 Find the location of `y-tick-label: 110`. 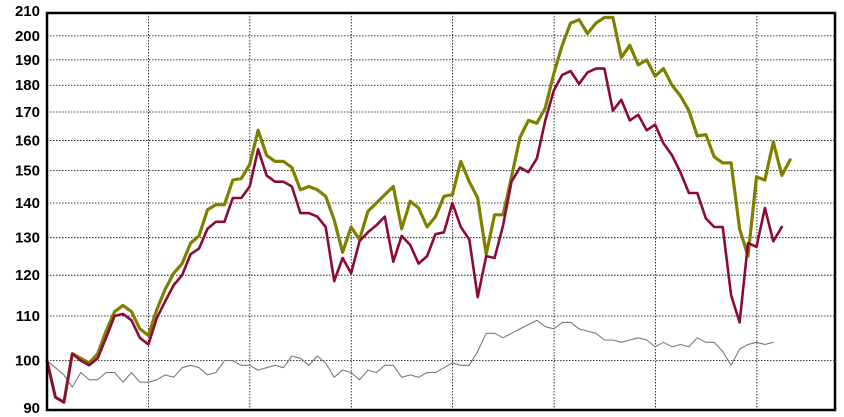

y-tick-label: 110 is located at coordinates (28, 316).